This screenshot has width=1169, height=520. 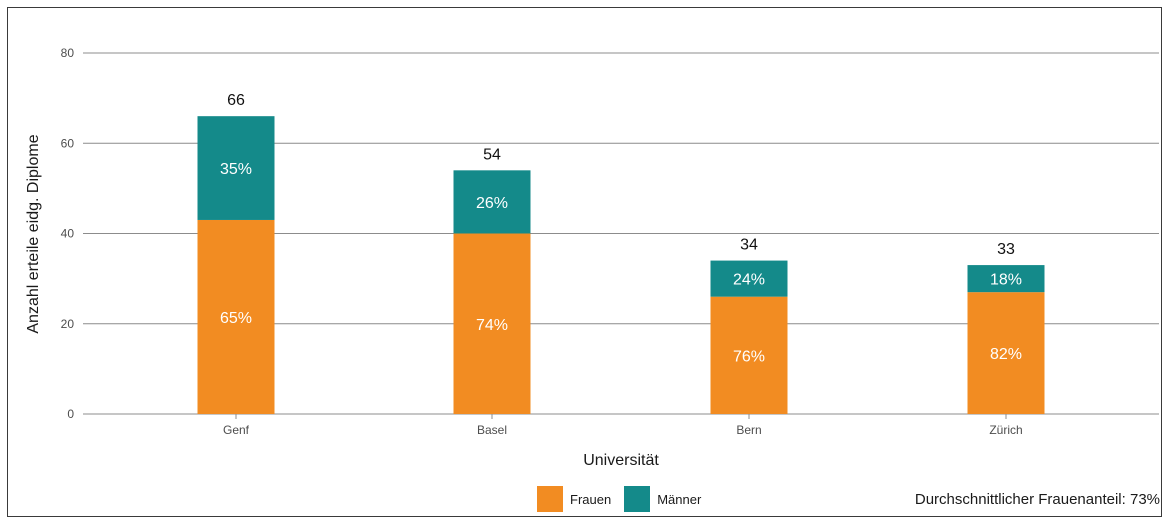 I want to click on x-tick-label: Basel, so click(x=492, y=430).